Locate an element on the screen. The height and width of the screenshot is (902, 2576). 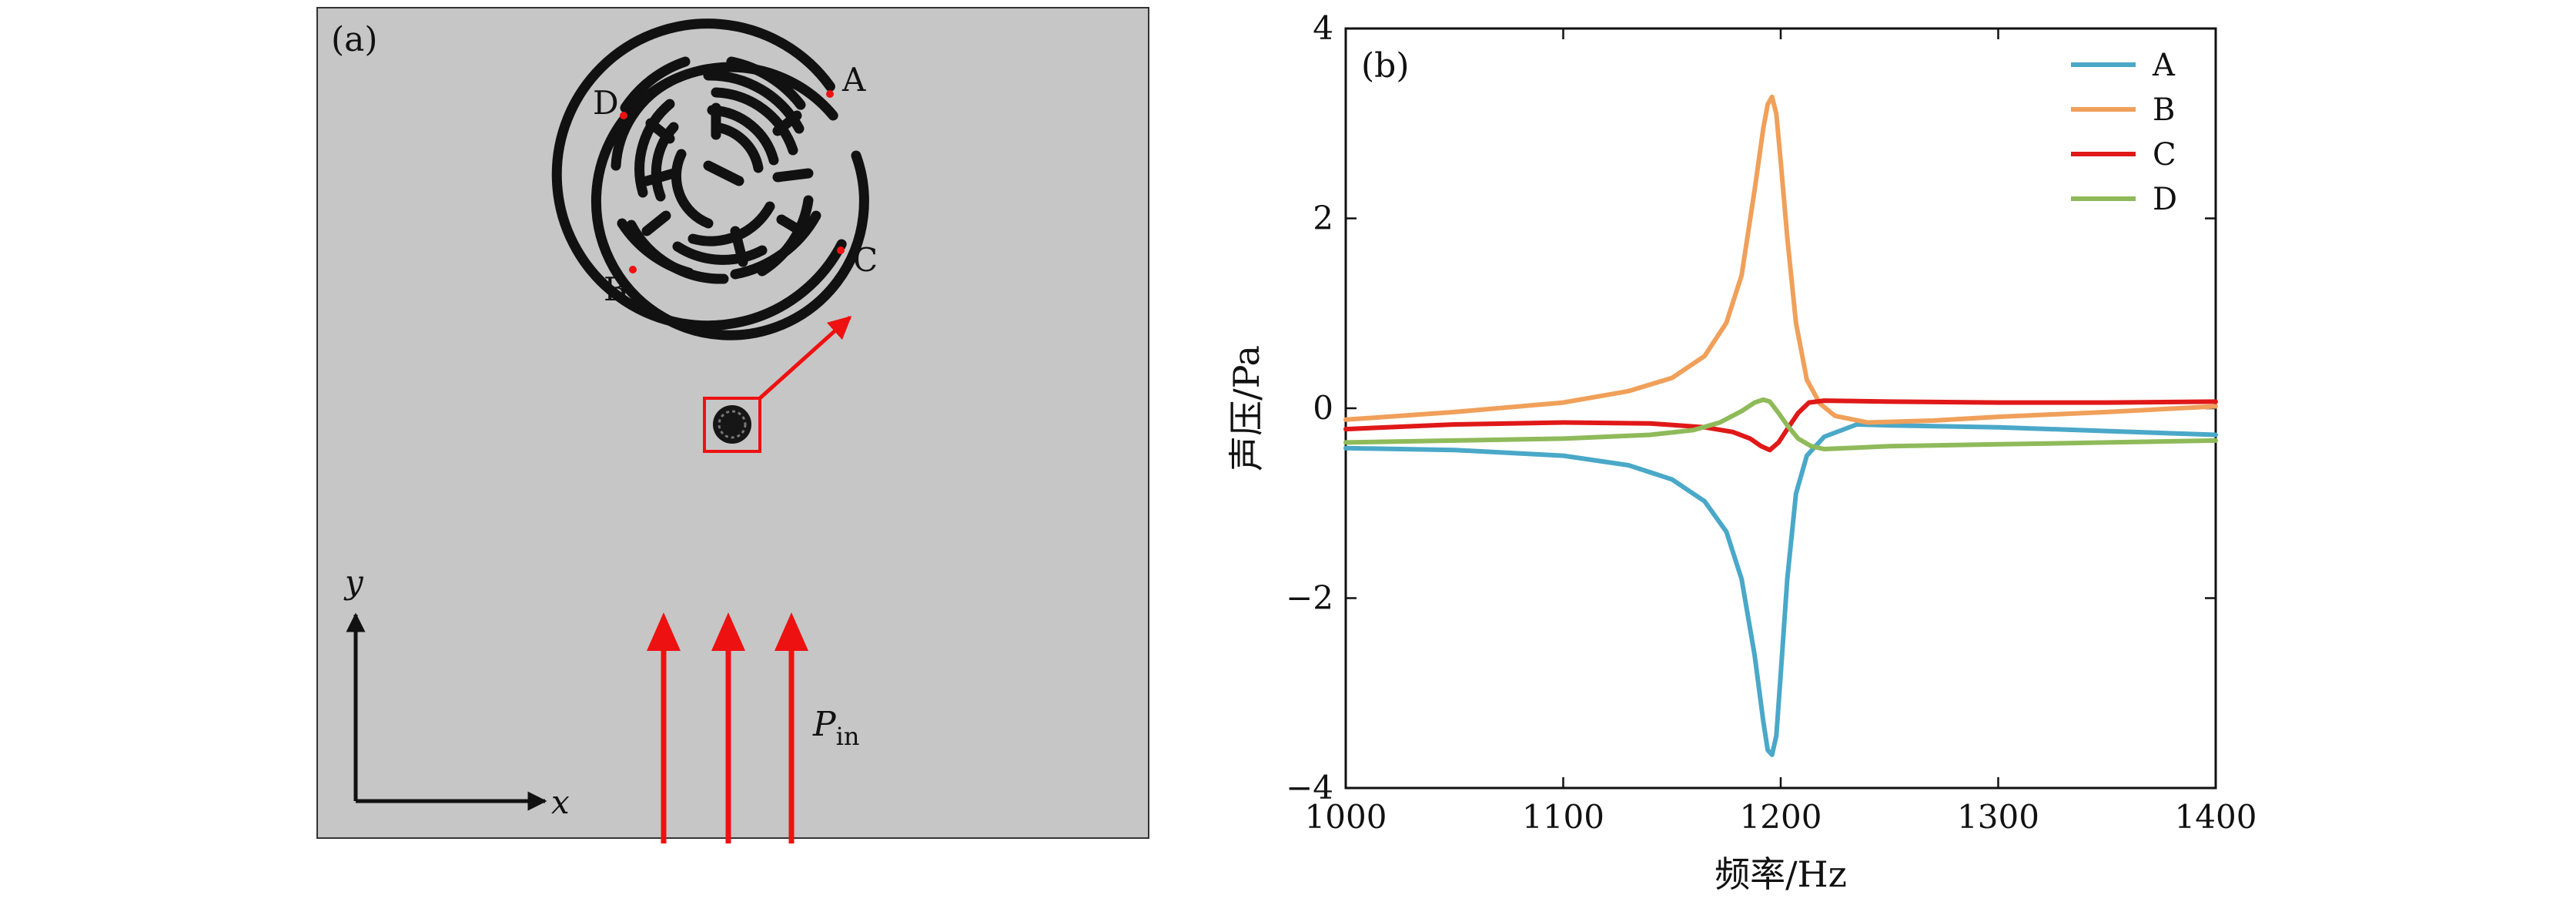
y-tick-label-2: 0 is located at coordinates (1323, 408).